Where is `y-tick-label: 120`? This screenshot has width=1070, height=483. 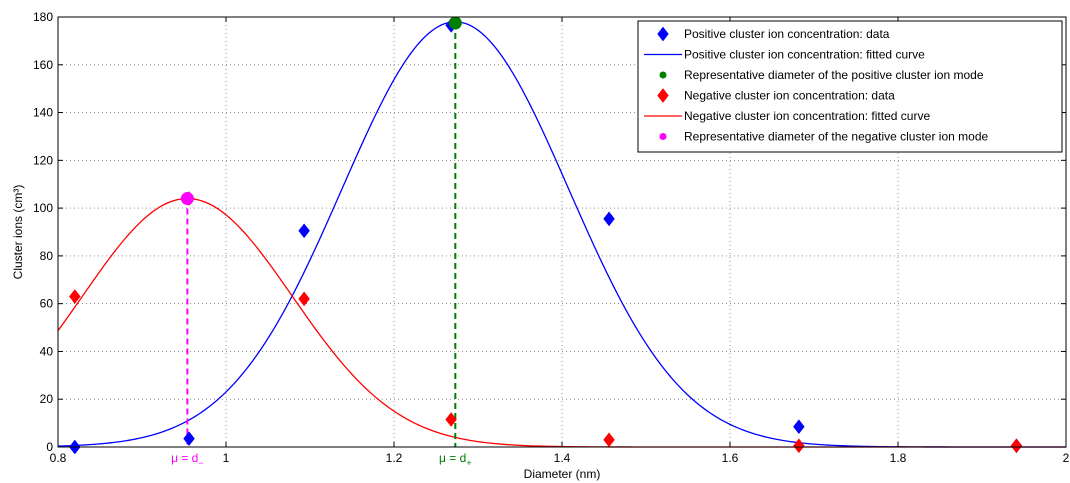
y-tick-label: 120 is located at coordinates (43, 160).